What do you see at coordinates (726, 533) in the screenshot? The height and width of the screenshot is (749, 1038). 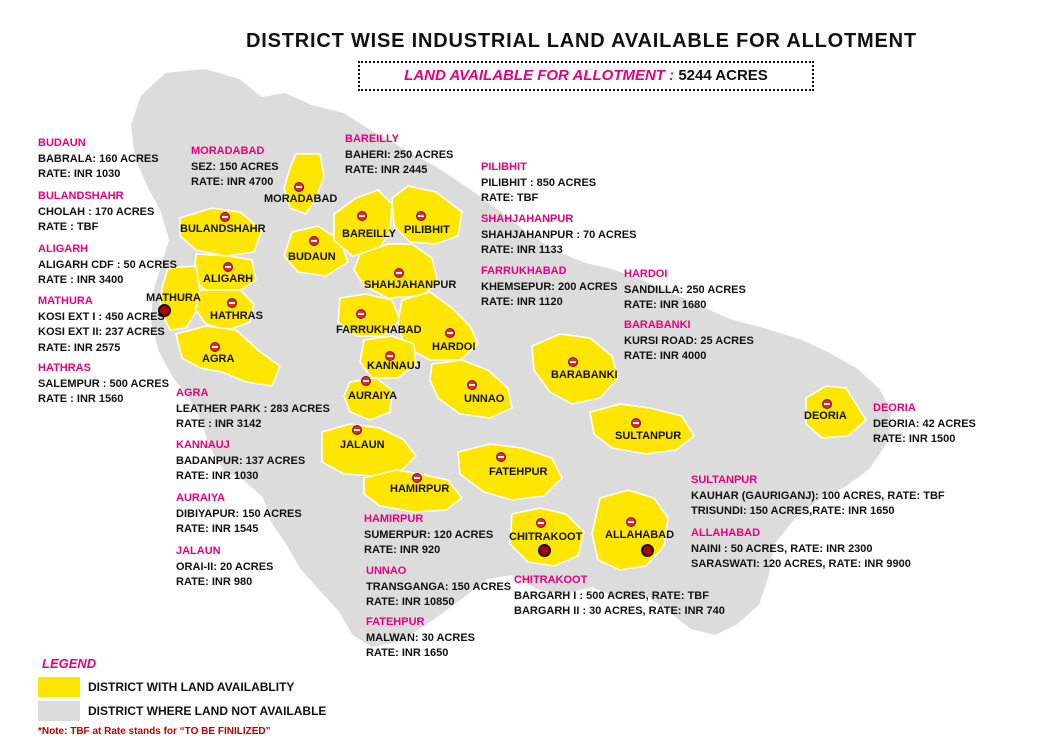 I see `info-district-name: ALLAHABAD` at bounding box center [726, 533].